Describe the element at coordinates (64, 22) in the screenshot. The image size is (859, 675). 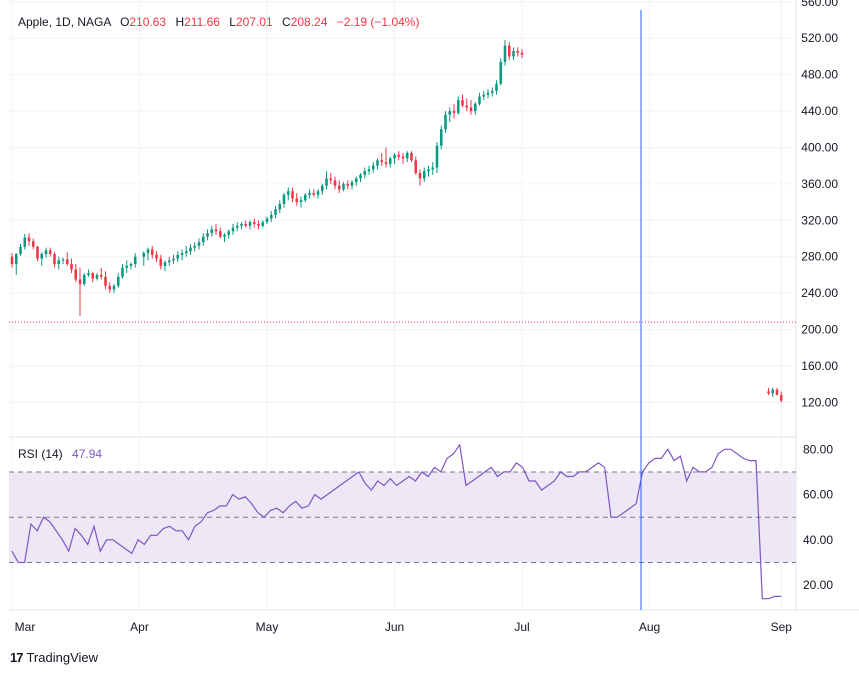
I see `symbol-label: Apple, 1D, NAGA` at that location.